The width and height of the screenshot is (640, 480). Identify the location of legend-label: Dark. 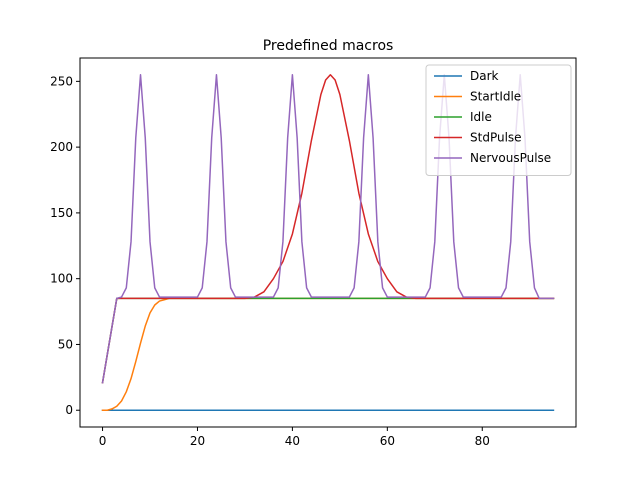
(484, 76).